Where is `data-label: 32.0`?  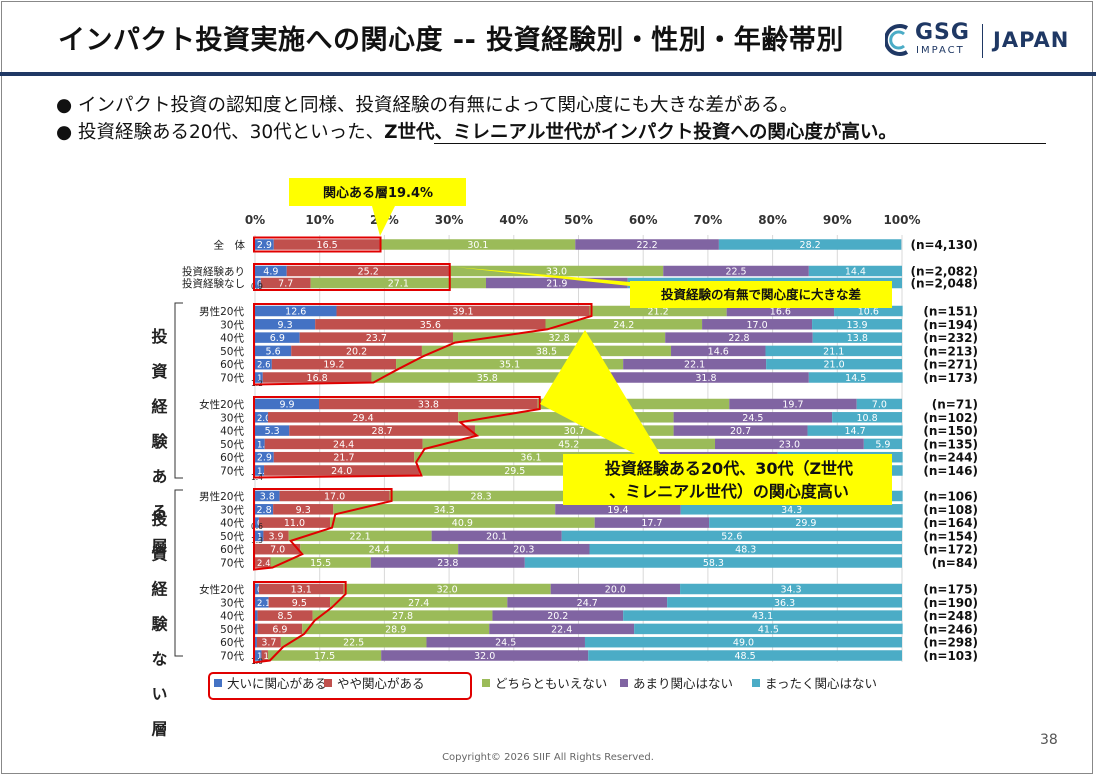
data-label: 32.0 is located at coordinates (484, 656).